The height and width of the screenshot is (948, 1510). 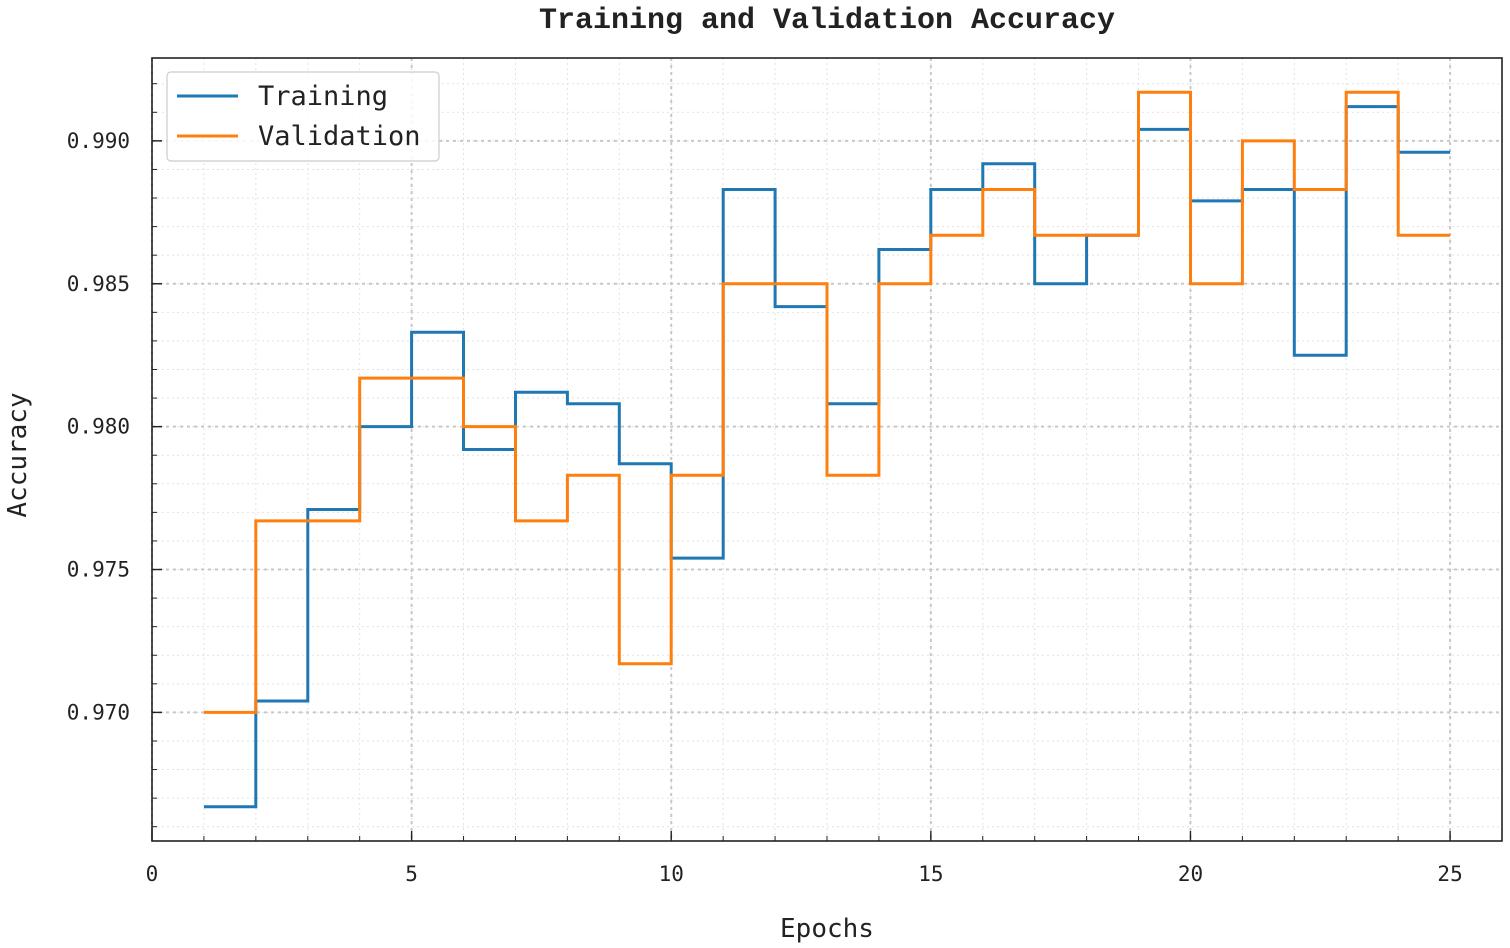 What do you see at coordinates (98, 570) in the screenshot?
I see `y-tick-label: 0.975` at bounding box center [98, 570].